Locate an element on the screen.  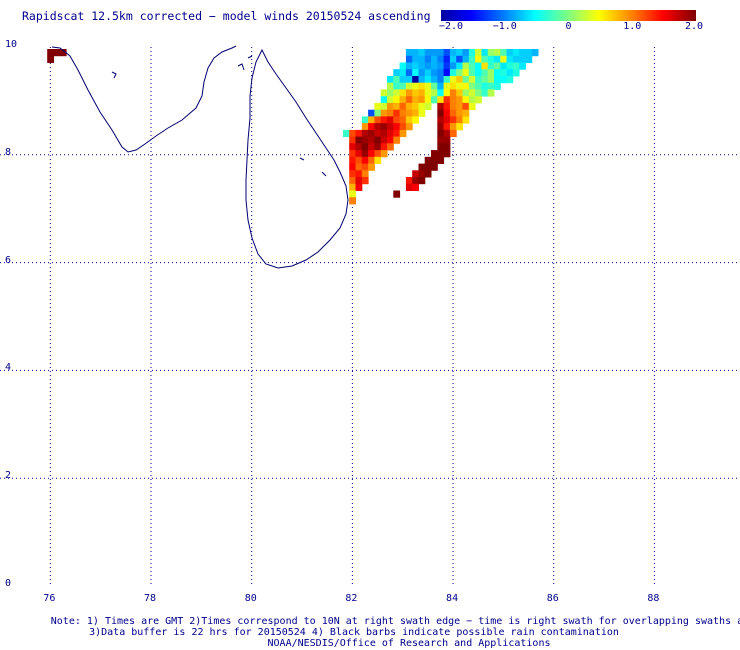
y-tick-label: 0 is located at coordinates (8, 583).